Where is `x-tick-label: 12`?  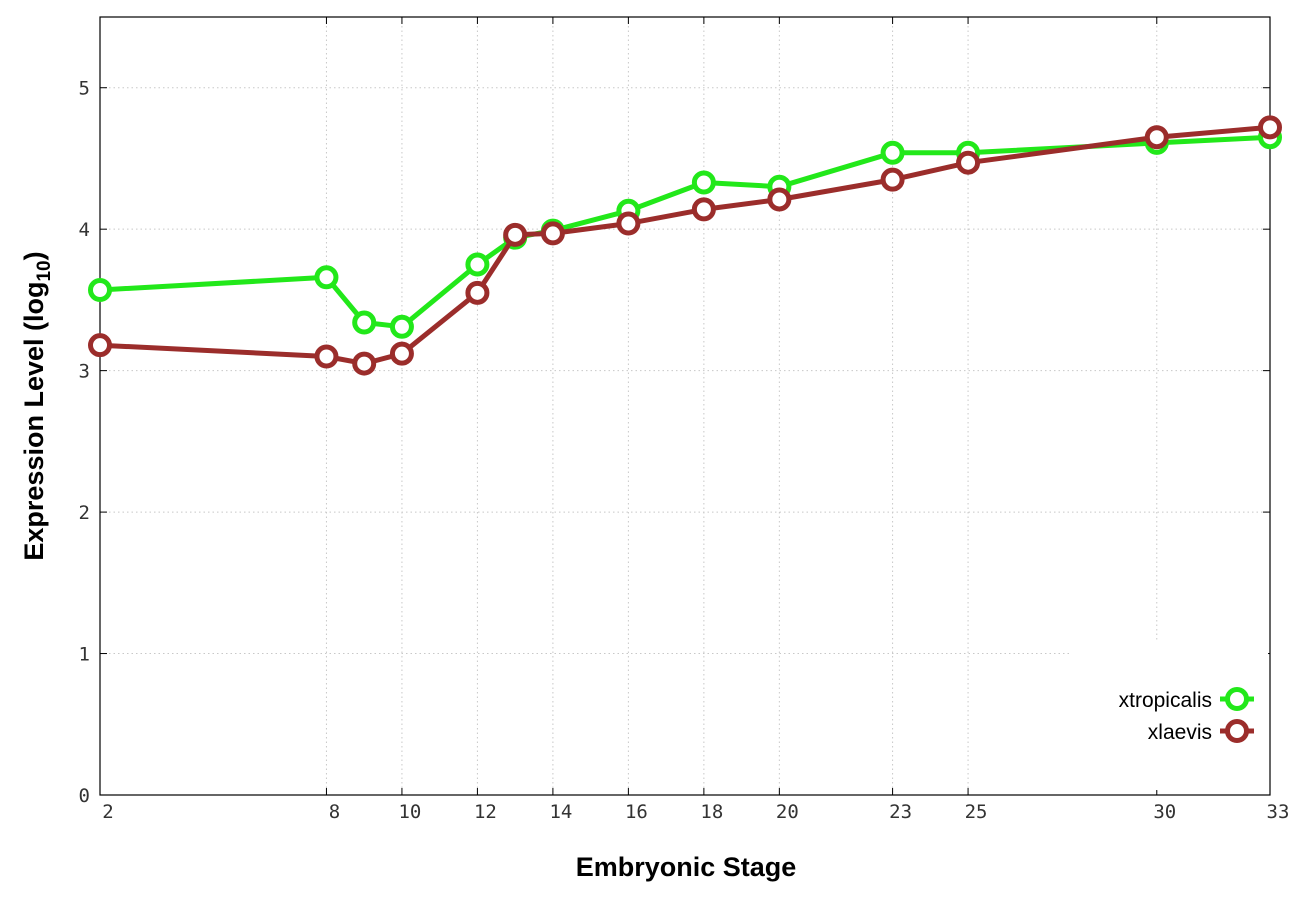
x-tick-label: 12 is located at coordinates (485, 812).